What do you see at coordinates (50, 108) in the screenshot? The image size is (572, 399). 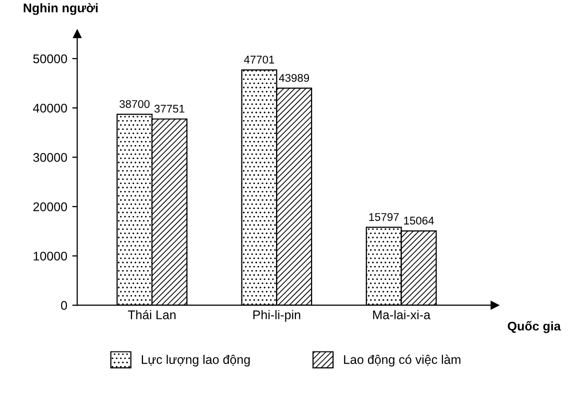 I see `y-tick-label: 40000` at bounding box center [50, 108].